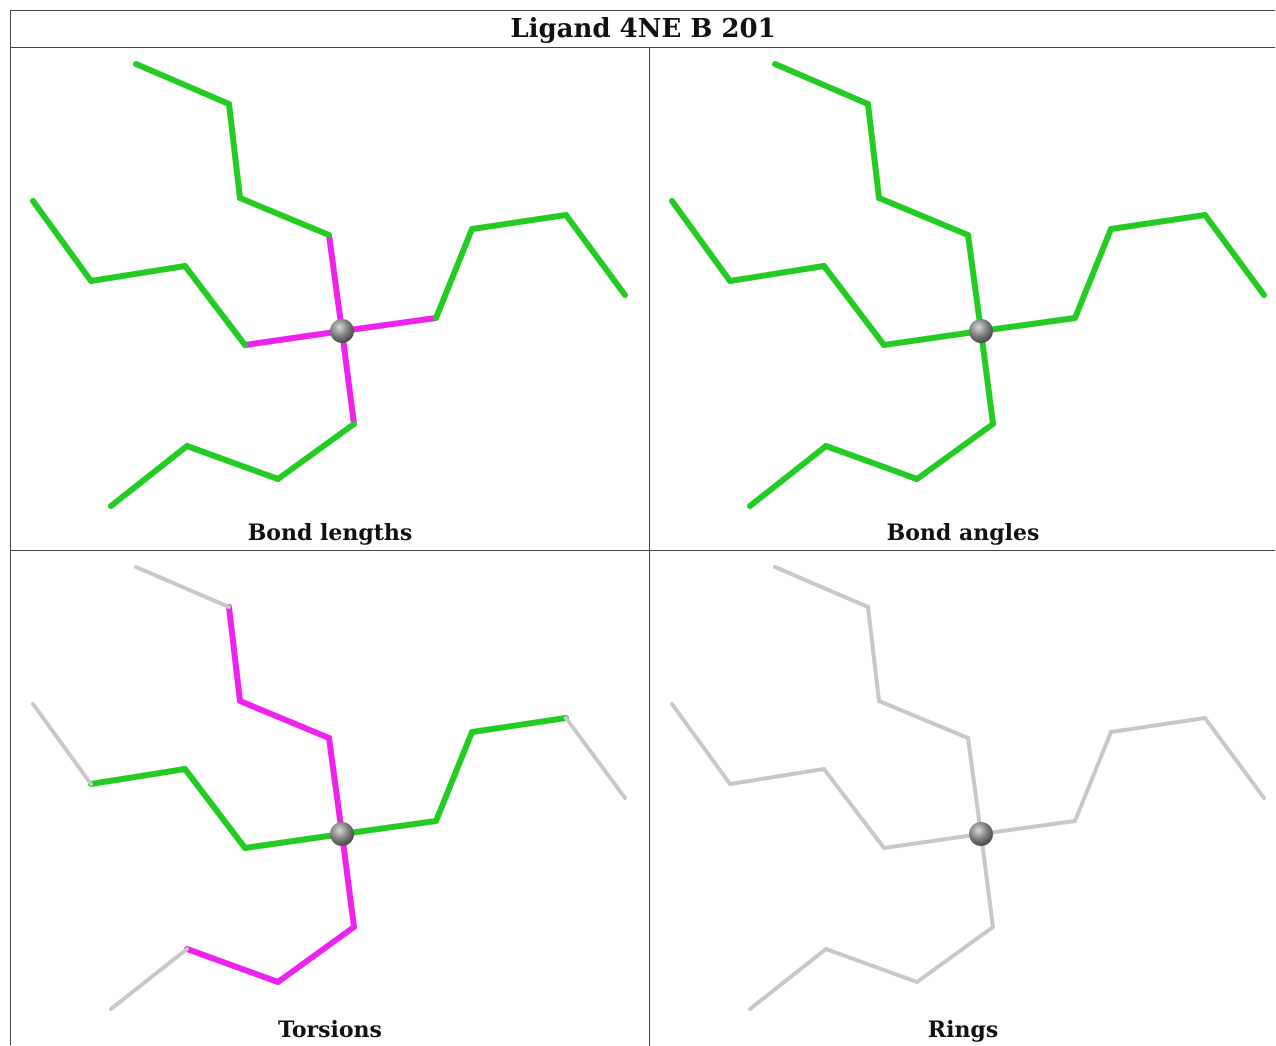  What do you see at coordinates (963, 533) in the screenshot?
I see `caption-bond-angles: Bond angles` at bounding box center [963, 533].